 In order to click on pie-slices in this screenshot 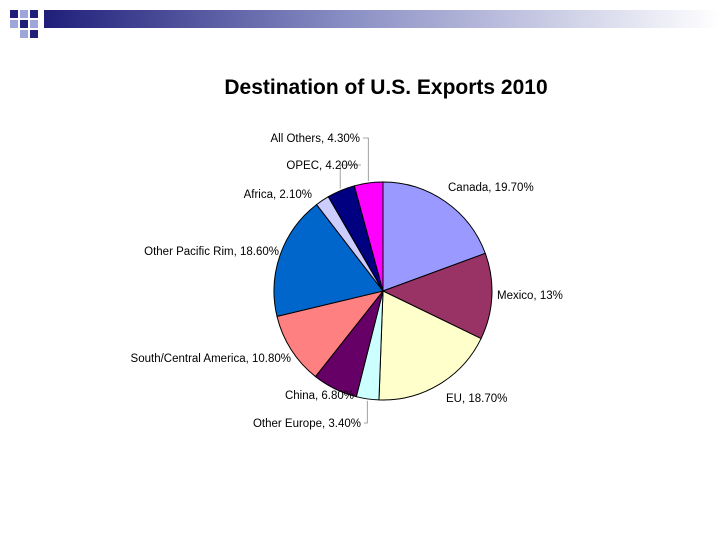, I will do `click(383, 291)`.